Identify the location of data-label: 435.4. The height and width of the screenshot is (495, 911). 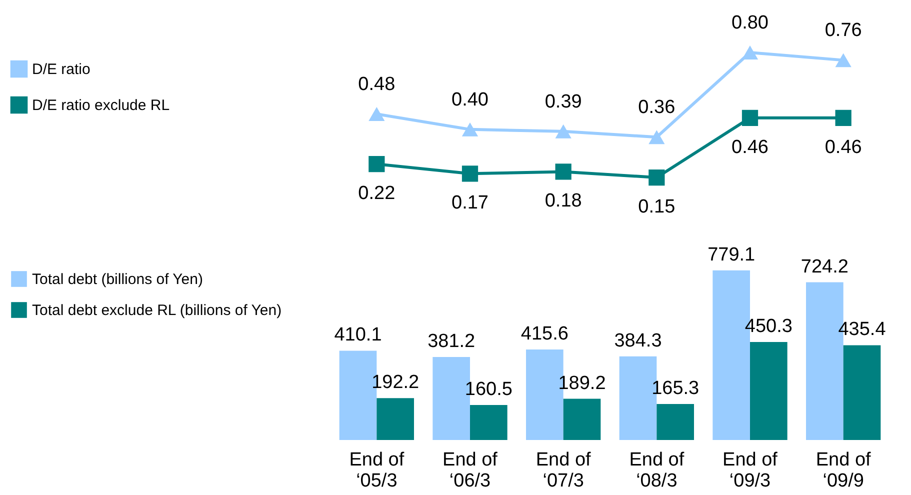
(862, 329).